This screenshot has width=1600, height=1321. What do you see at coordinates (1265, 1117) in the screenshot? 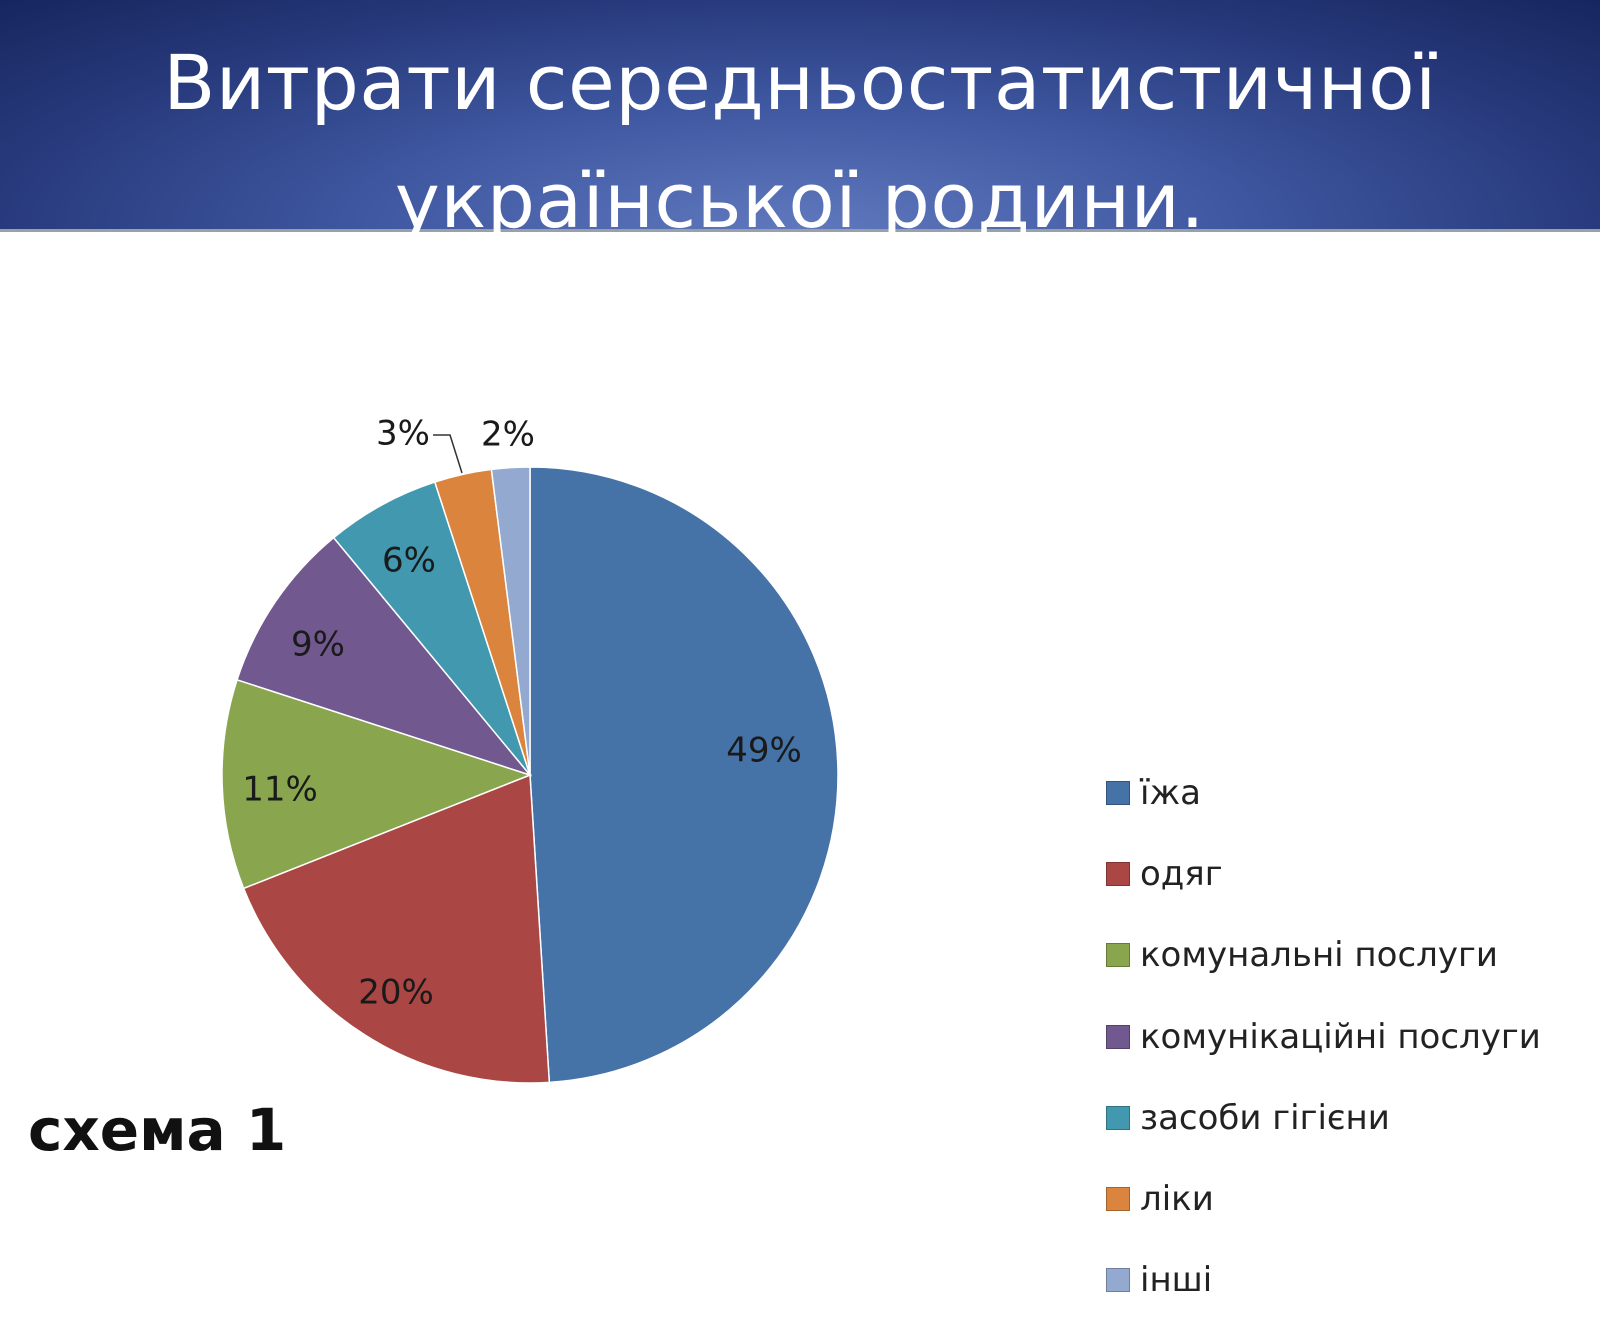
I see `legend-label-5: засоби гігієни` at bounding box center [1265, 1117].